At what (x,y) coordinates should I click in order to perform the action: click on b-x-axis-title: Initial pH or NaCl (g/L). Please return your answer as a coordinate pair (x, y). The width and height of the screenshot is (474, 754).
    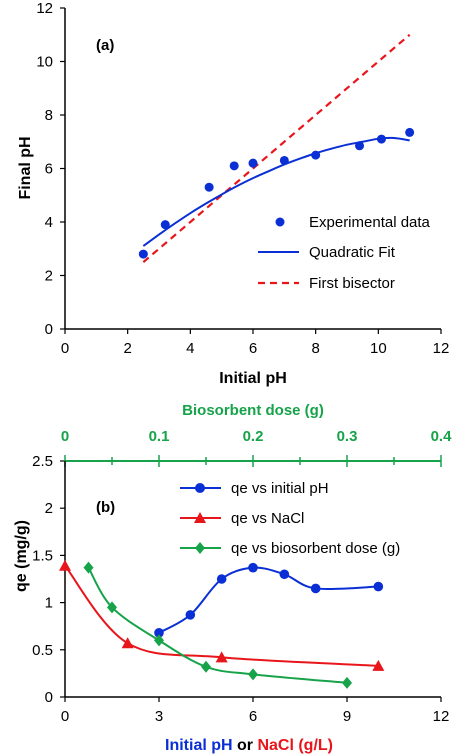
    Looking at the image, I should click on (249, 745).